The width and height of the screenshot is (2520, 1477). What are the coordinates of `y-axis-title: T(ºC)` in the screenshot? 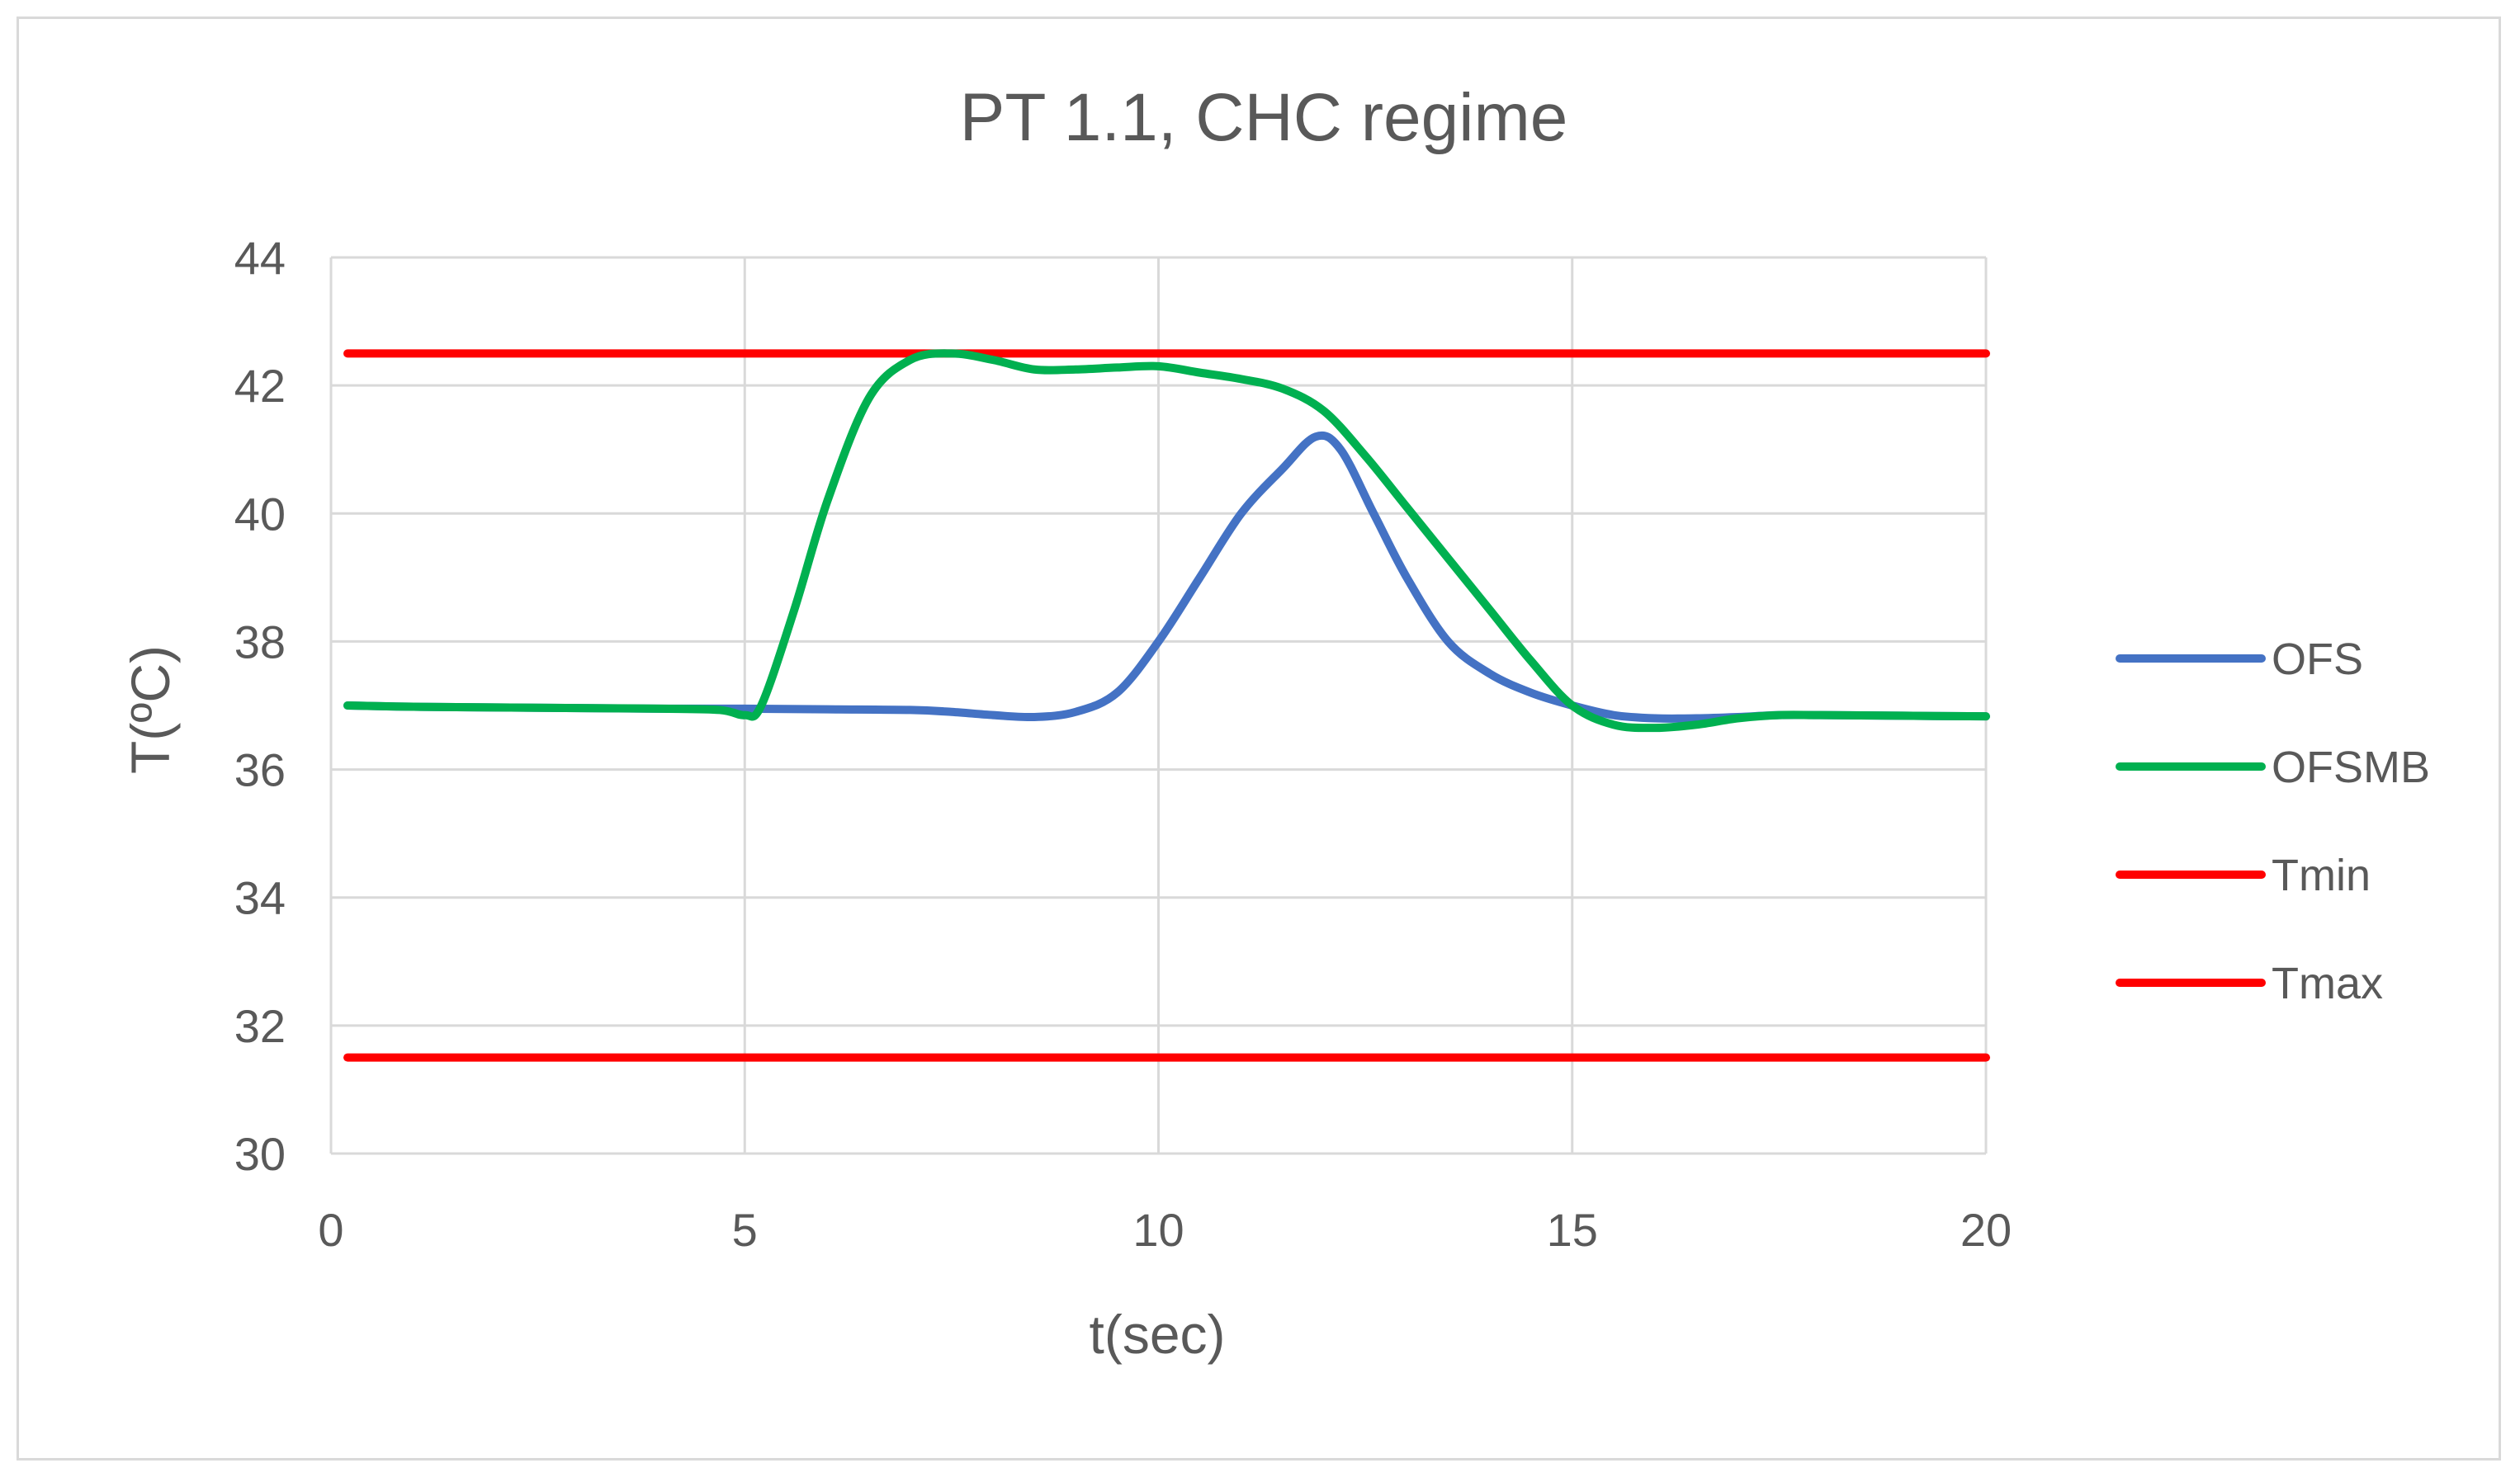 It's located at (150, 710).